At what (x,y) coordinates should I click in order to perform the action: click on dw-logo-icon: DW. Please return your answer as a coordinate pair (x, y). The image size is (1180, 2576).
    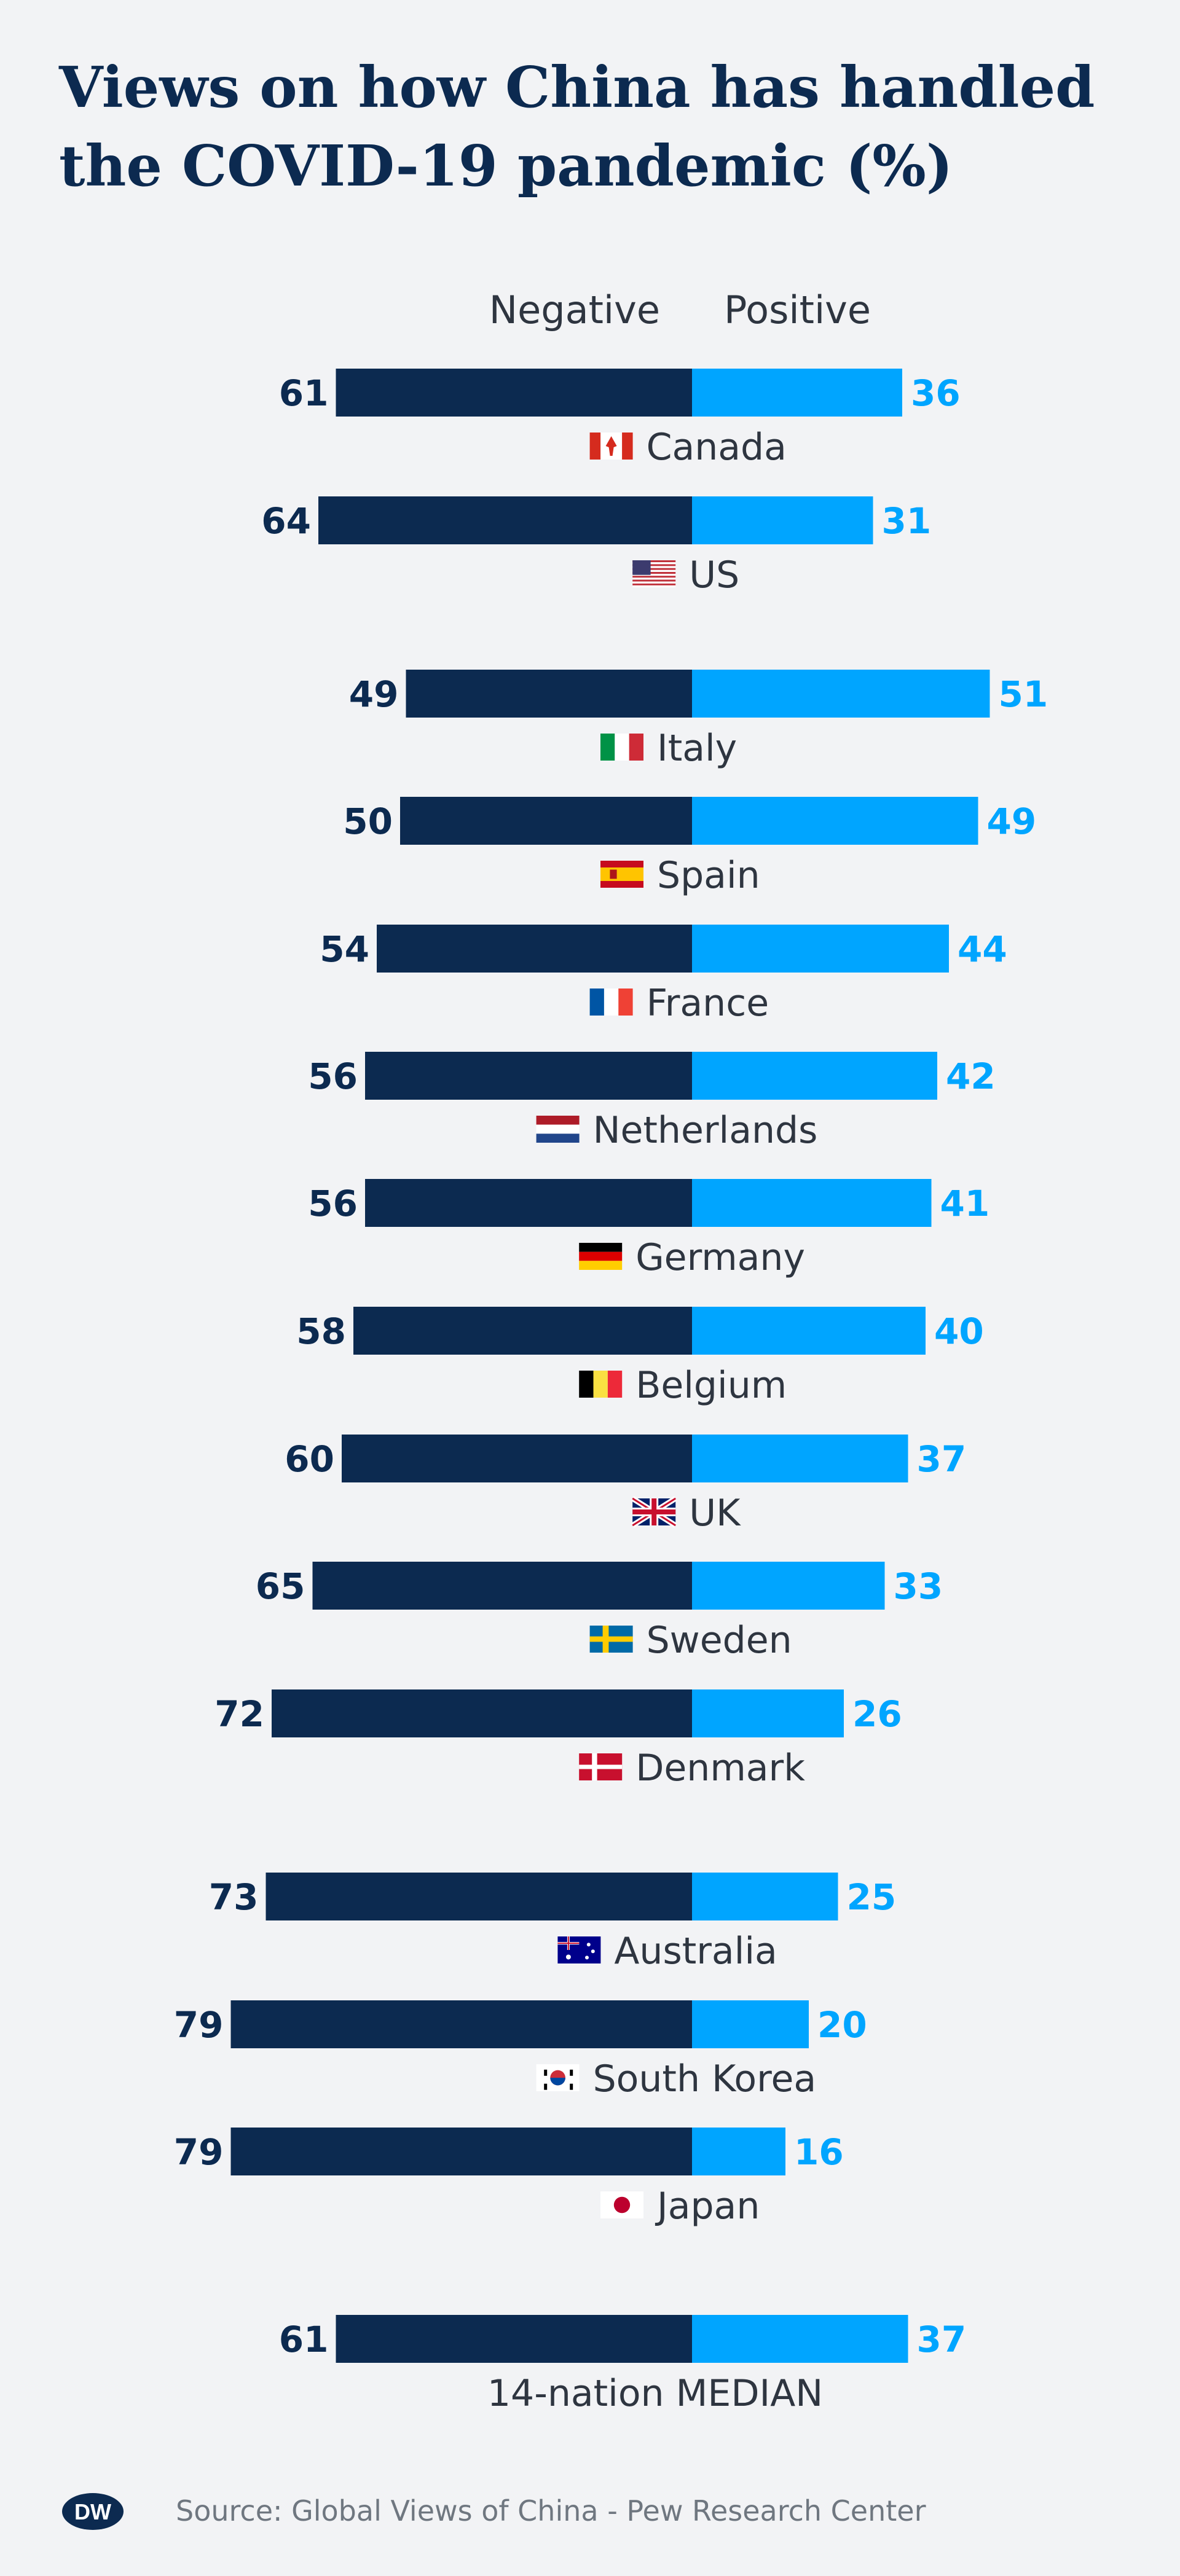
    Looking at the image, I should click on (93, 2511).